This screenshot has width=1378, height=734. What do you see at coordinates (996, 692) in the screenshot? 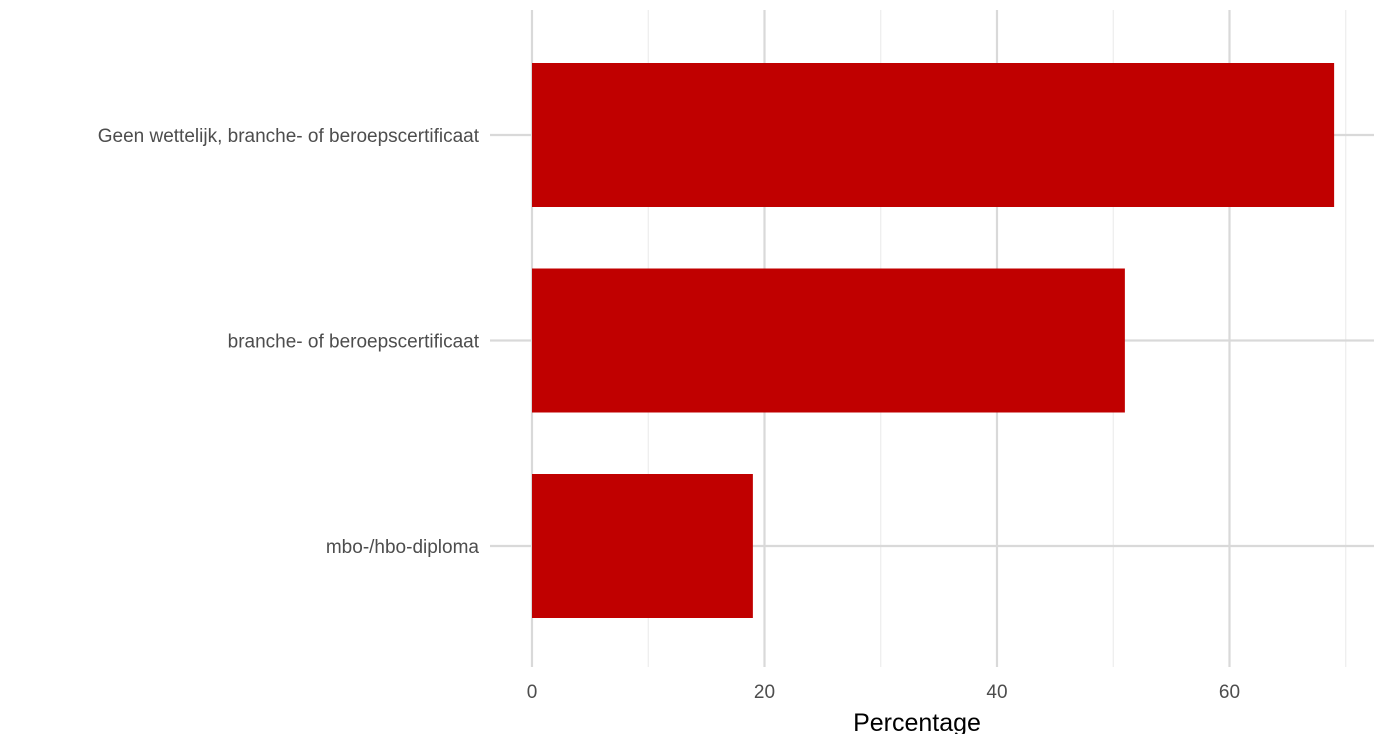
I see `x-tick-label: 40` at bounding box center [996, 692].